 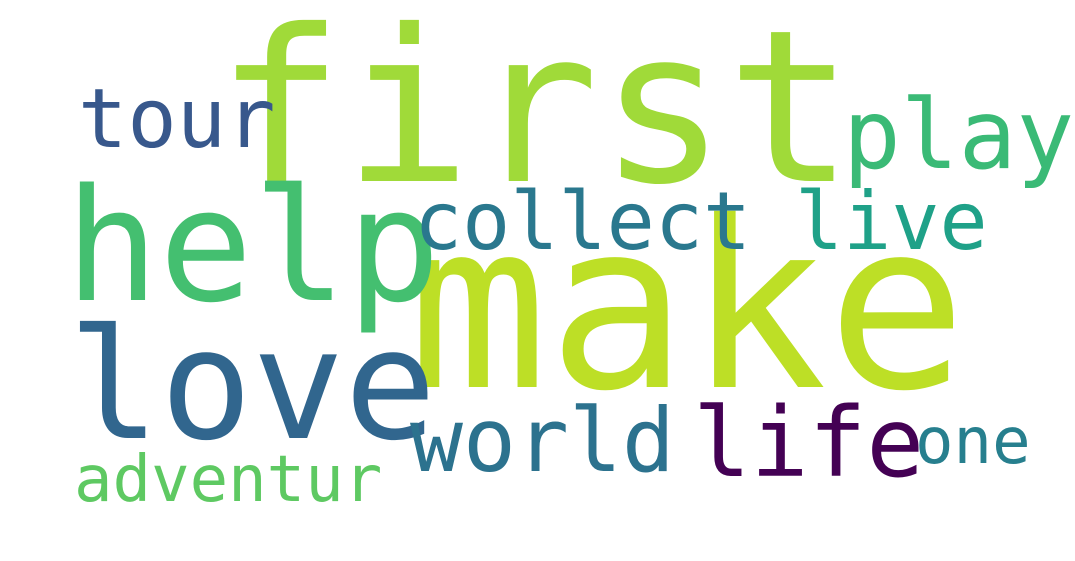 What do you see at coordinates (583, 221) in the screenshot?
I see `word-collect: collect` at bounding box center [583, 221].